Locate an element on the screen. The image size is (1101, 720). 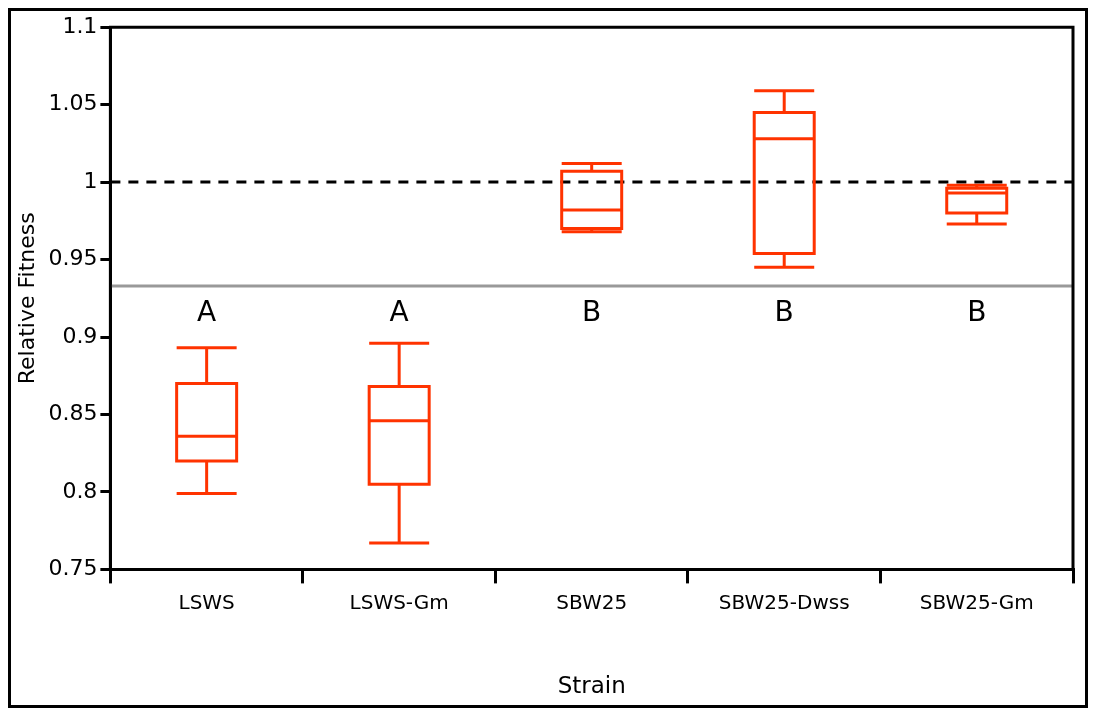
y-tick-label: 0.9 is located at coordinates (80, 335).